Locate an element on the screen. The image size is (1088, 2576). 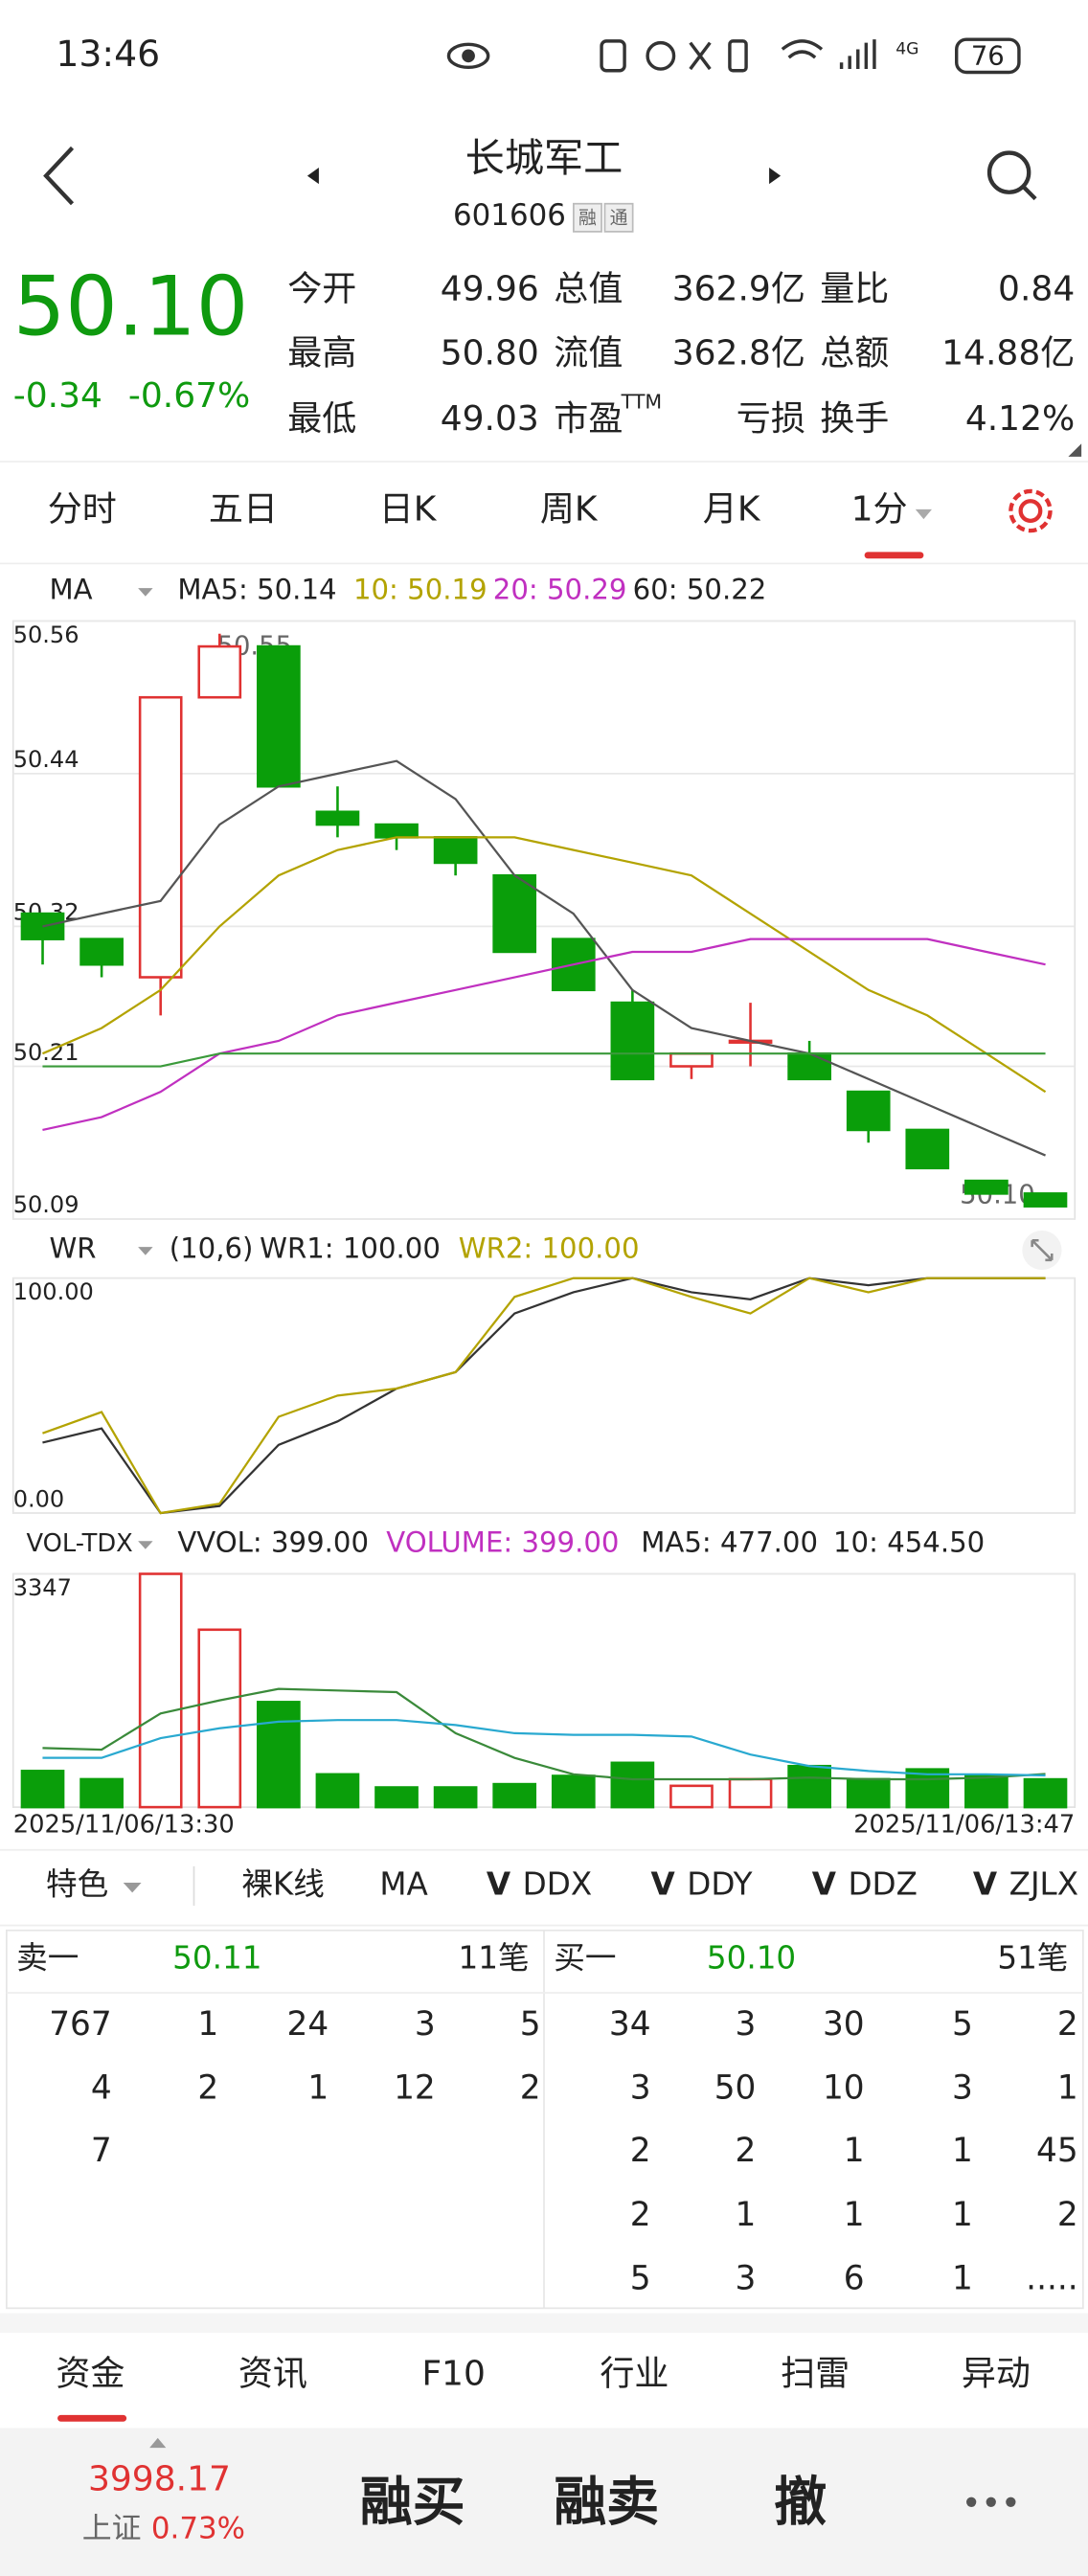
footer is located at coordinates (544, 2502).